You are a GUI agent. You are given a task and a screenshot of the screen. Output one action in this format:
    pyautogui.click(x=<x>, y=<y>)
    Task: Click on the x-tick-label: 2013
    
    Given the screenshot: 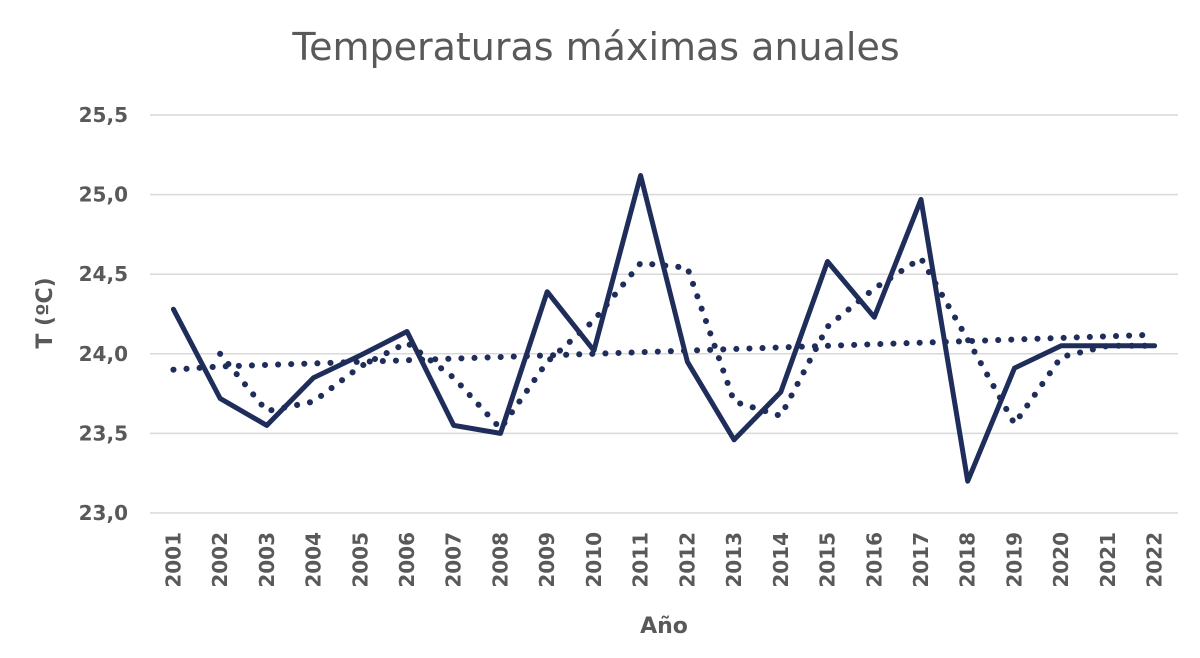 What is the action you would take?
    pyautogui.click(x=734, y=560)
    